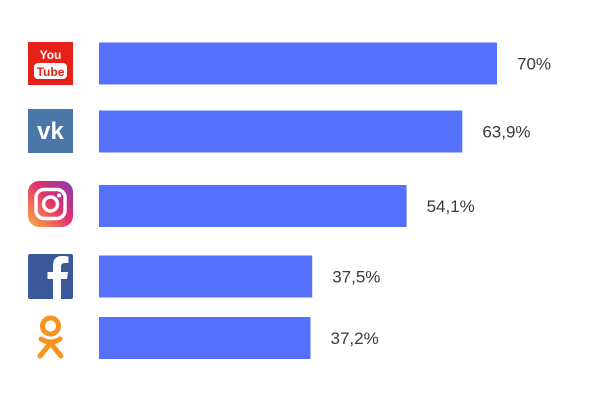 This screenshot has height=400, width=600. Describe the element at coordinates (298, 63) in the screenshot. I see `bar-youtube` at that location.